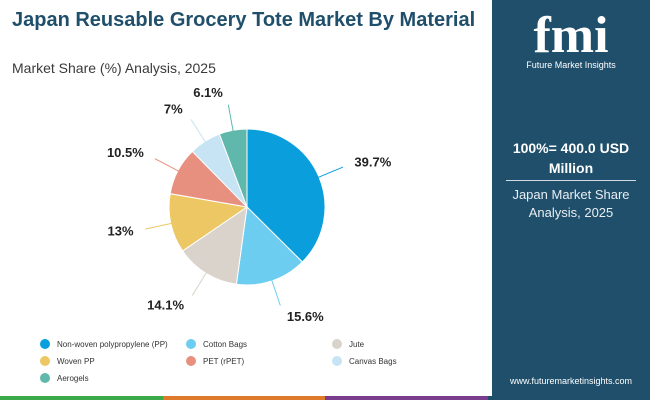 This screenshot has width=650, height=400. I want to click on legend-label: Woven PP, so click(76, 361).